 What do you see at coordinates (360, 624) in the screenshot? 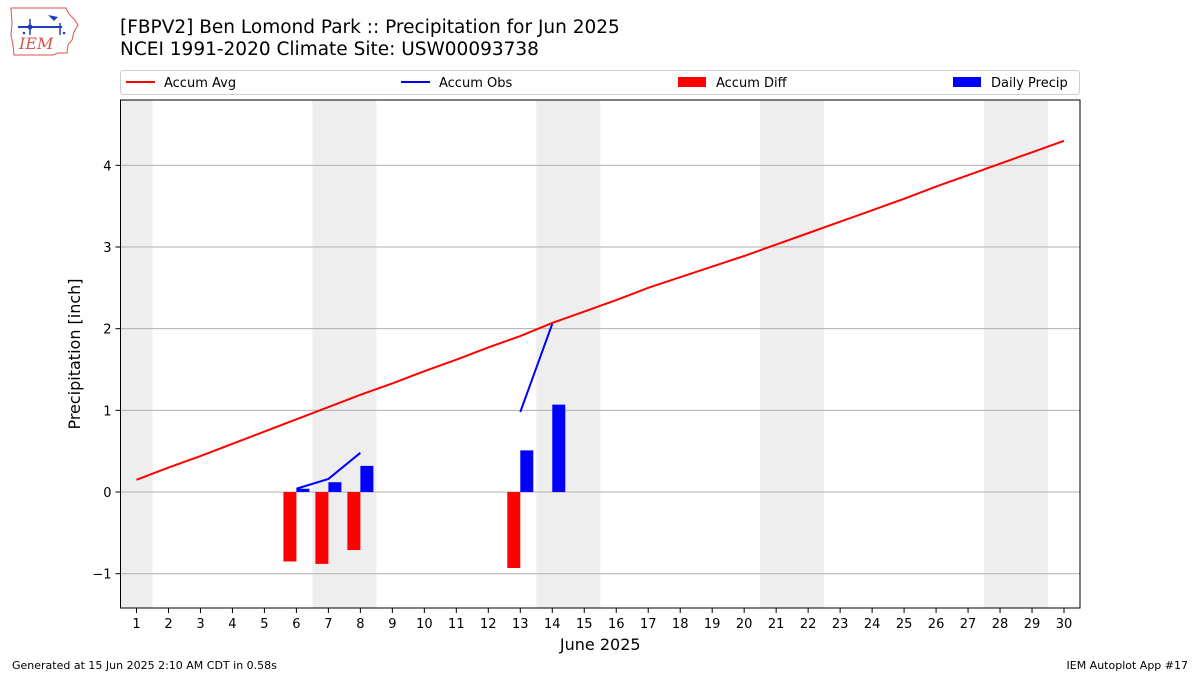
I see `x-tick-label: 8` at bounding box center [360, 624].